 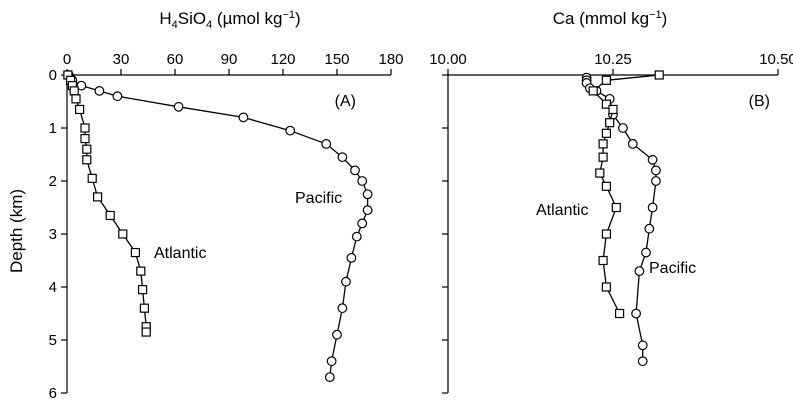 What do you see at coordinates (318, 198) in the screenshot?
I see `panel-a-pacific-label: Pacific` at bounding box center [318, 198].